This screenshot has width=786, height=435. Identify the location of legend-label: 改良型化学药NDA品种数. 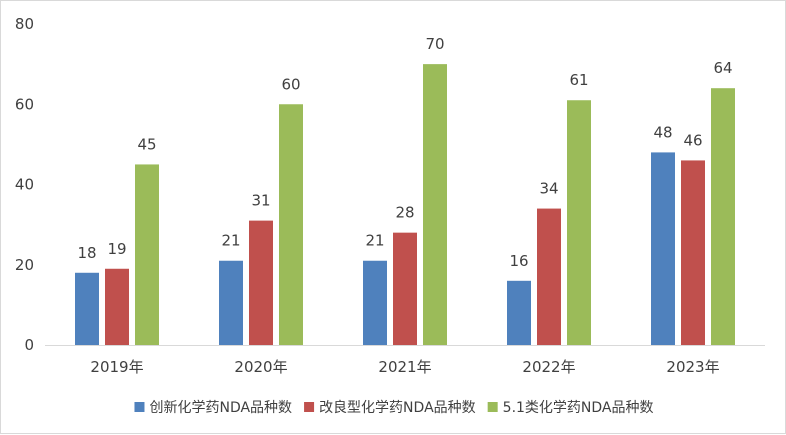
(397, 408).